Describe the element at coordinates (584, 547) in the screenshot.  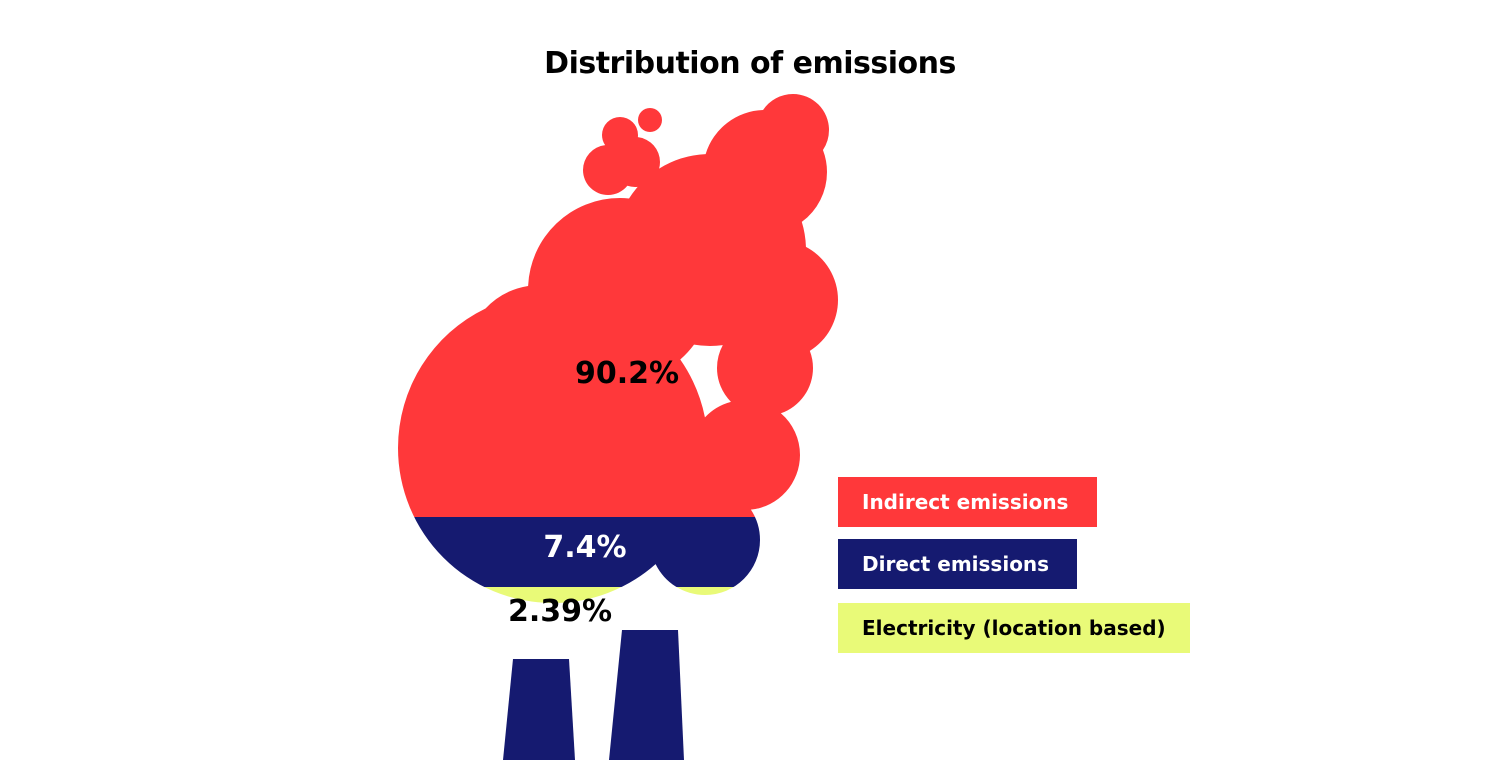
I see `label-direct-pct: 7.4%` at that location.